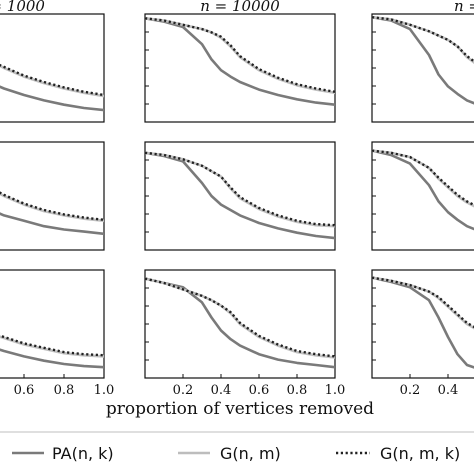 This screenshot has height=474, width=474. I want to click on legend-entry: G(n, m), so click(229, 453).